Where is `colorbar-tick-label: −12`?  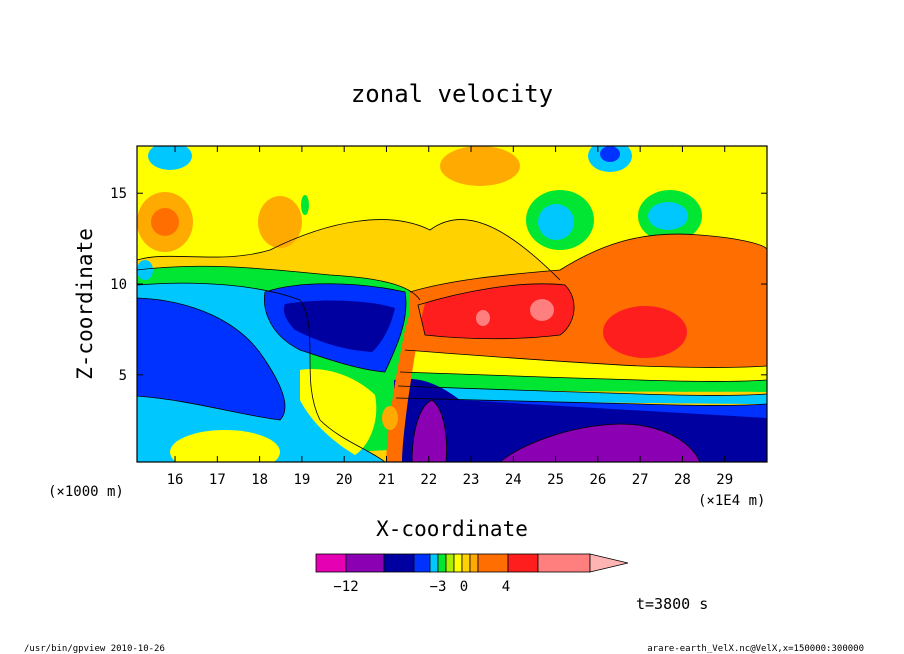
colorbar-tick-label: −12 is located at coordinates (345, 587).